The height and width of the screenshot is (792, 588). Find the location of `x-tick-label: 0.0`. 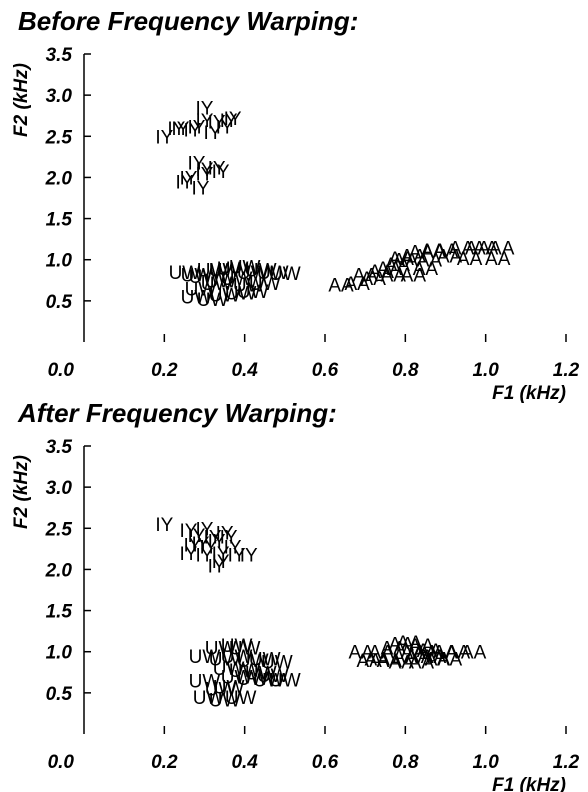

x-tick-label: 0.0 is located at coordinates (61, 370).